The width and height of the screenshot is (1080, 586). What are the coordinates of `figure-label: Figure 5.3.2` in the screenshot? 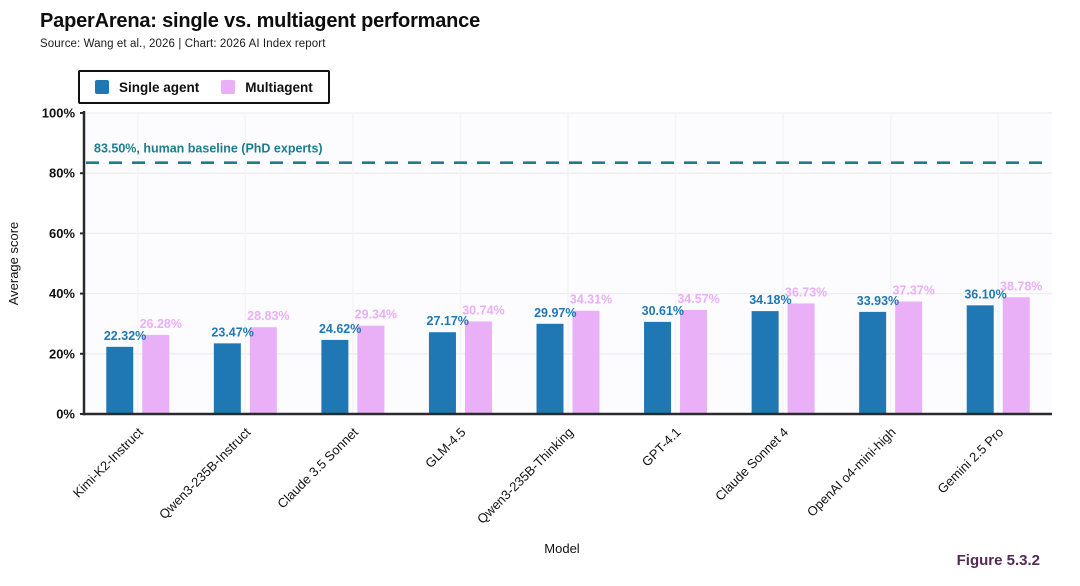 It's located at (998, 560).